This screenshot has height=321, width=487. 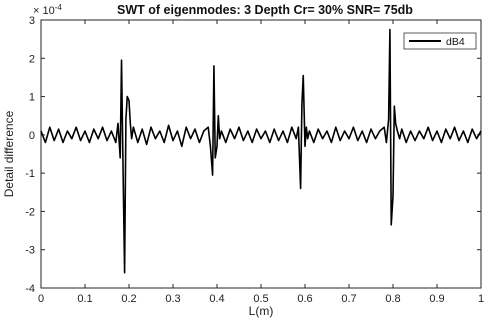 What do you see at coordinates (32, 136) in the screenshot?
I see `y-tick-label: 0` at bounding box center [32, 136].